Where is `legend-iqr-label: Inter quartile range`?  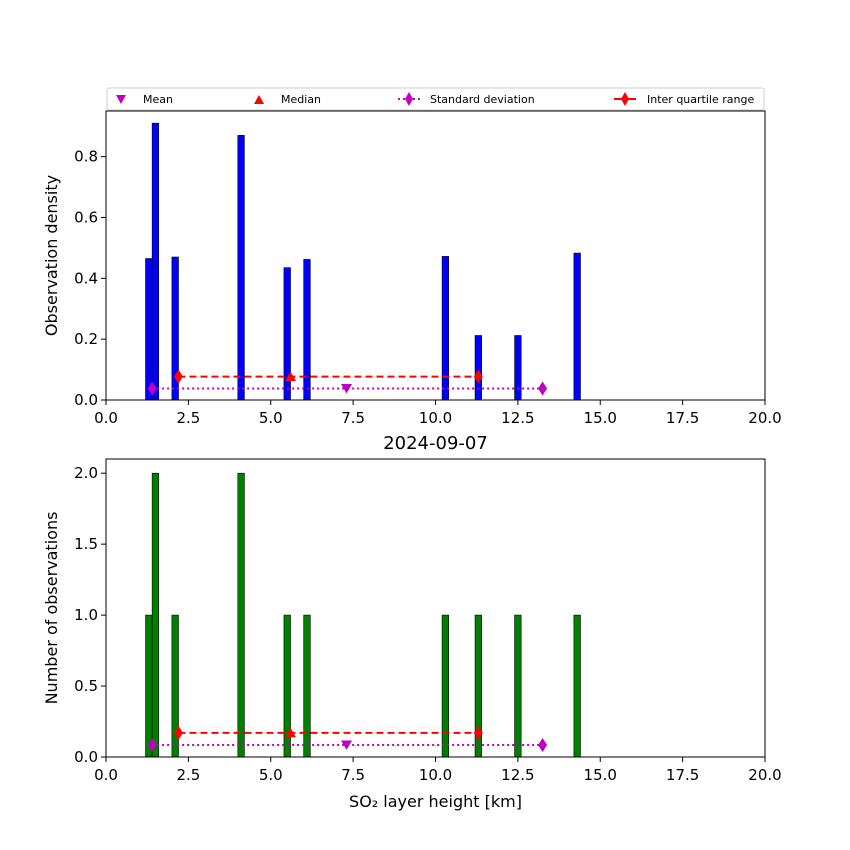
legend-iqr-label: Inter quartile range is located at coordinates (700, 99).